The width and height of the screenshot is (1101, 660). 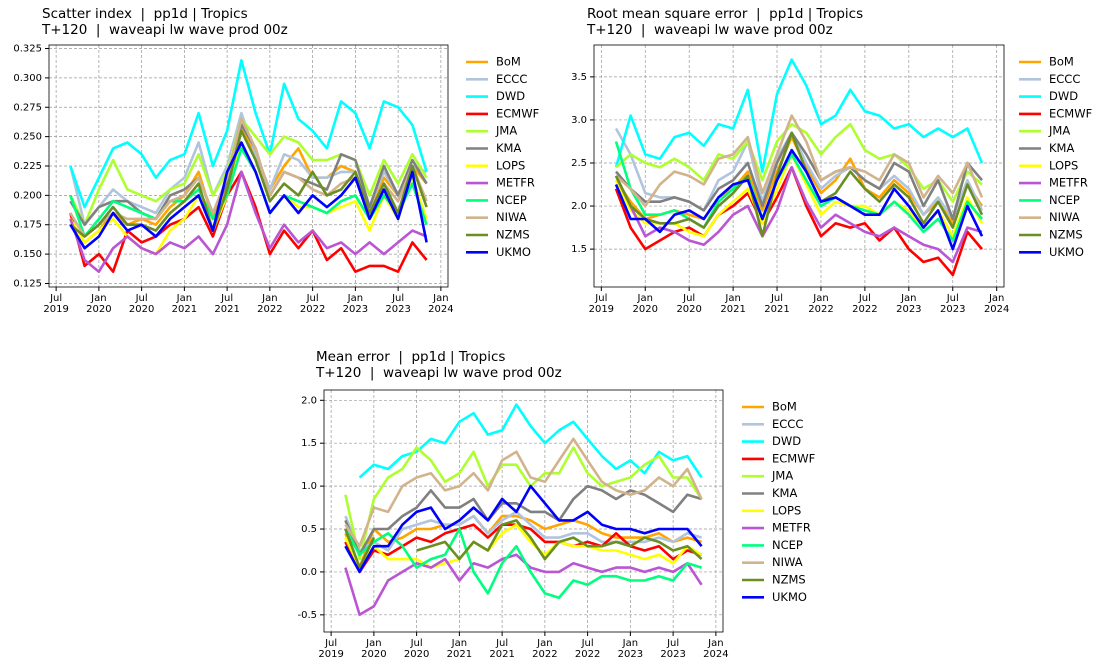 I want to click on y-tick-label: 0.0, so click(x=309, y=572).